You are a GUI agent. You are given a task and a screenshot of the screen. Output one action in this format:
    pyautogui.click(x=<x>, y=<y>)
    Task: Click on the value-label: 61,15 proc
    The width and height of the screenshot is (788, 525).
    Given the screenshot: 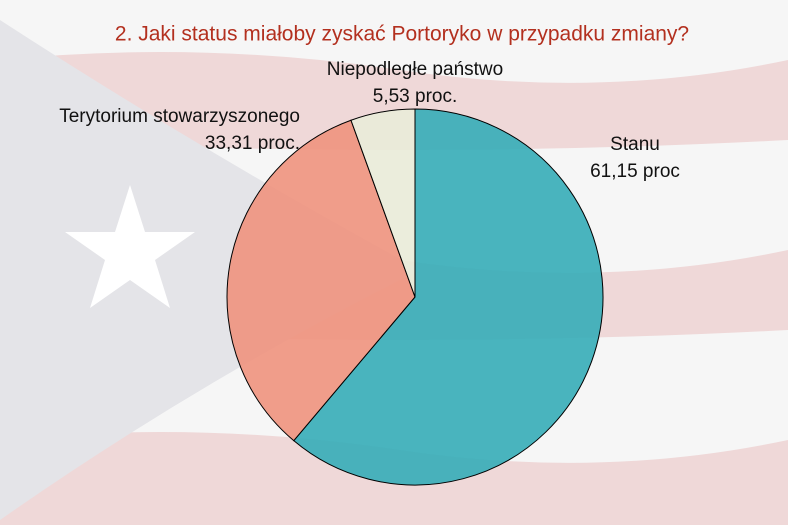 What is the action you would take?
    pyautogui.click(x=635, y=171)
    